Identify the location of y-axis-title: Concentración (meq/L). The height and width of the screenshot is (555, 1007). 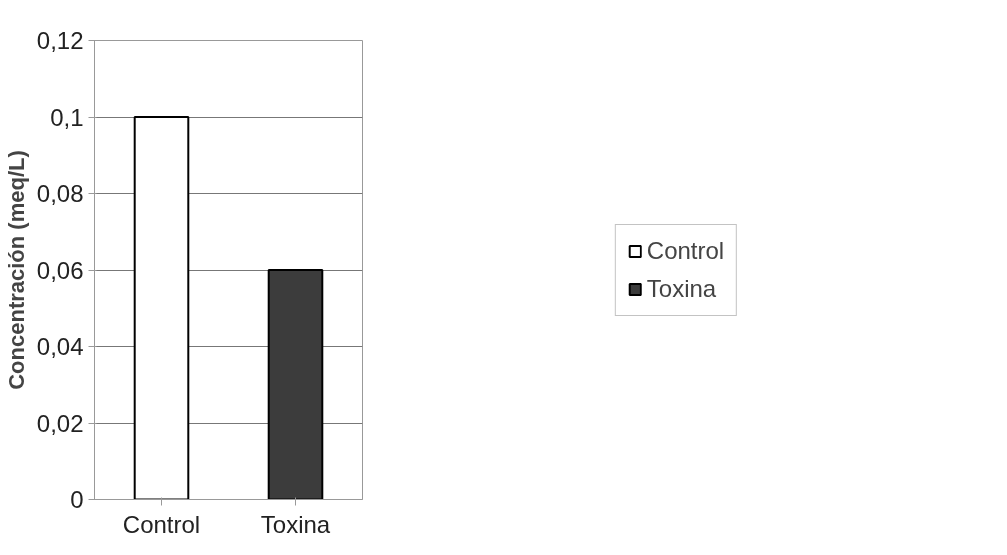
(16, 270).